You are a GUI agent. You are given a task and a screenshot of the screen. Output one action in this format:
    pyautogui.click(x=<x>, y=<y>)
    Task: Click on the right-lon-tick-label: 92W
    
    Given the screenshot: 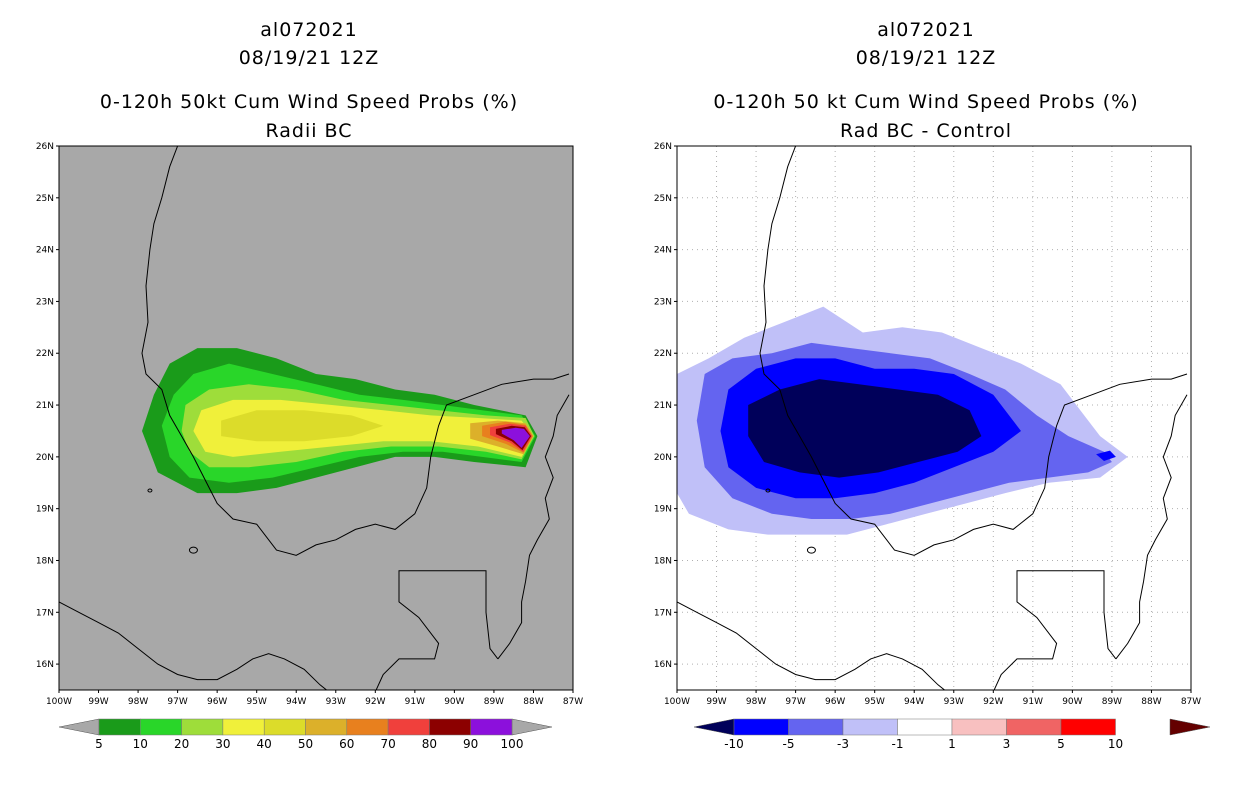 What is the action you would take?
    pyautogui.click(x=993, y=702)
    